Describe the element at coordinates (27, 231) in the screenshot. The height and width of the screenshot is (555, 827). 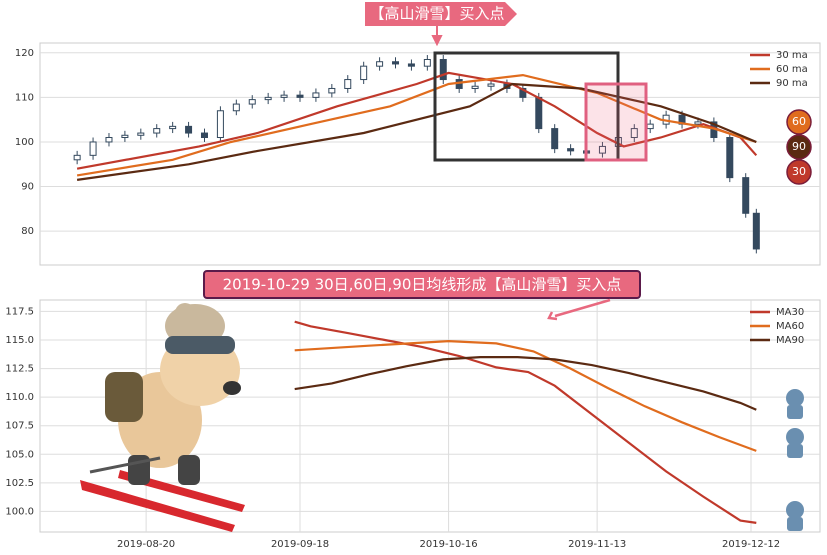
I see `y-tick-label: 80` at that location.